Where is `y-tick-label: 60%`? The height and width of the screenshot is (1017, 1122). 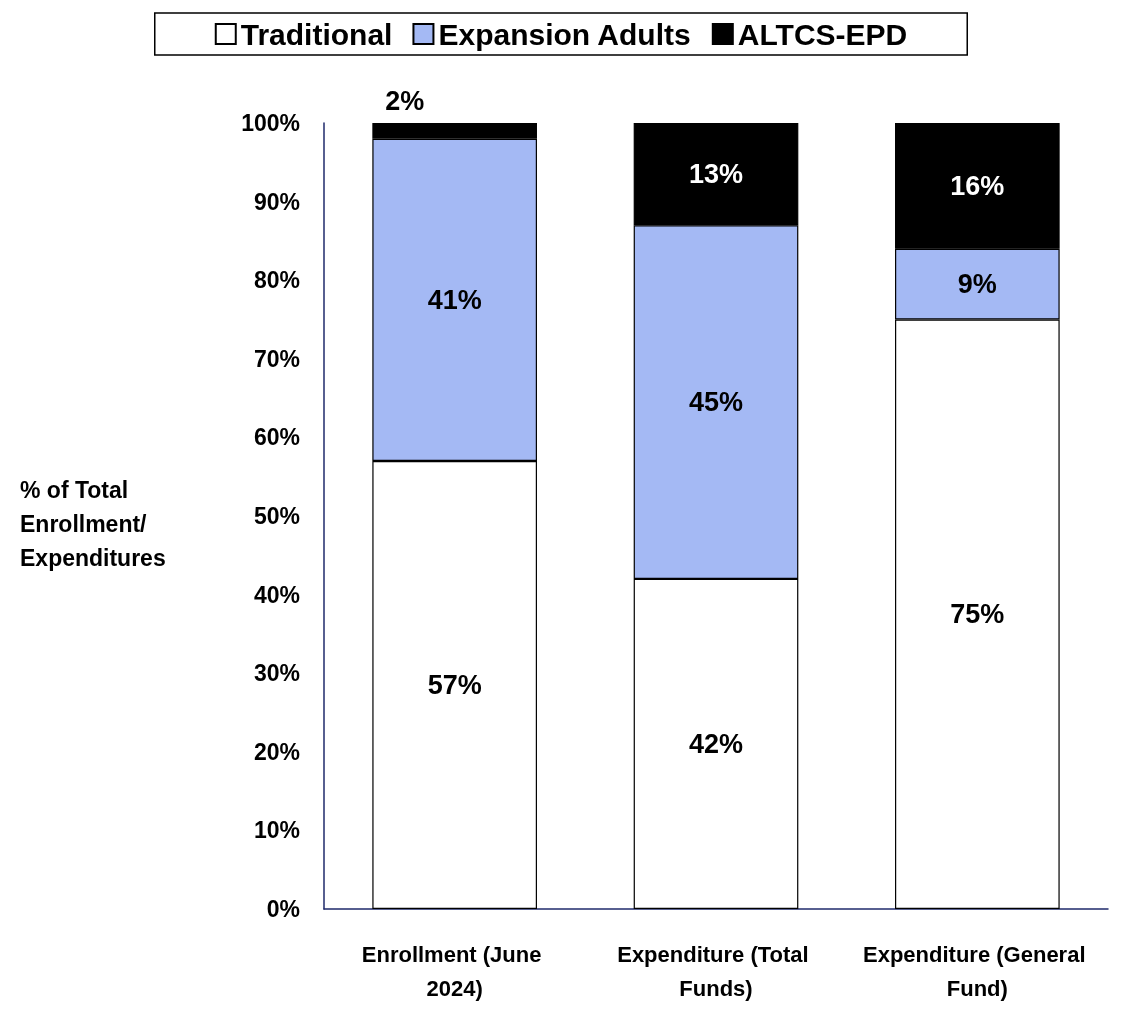
y-tick-label: 60% is located at coordinates (276, 437).